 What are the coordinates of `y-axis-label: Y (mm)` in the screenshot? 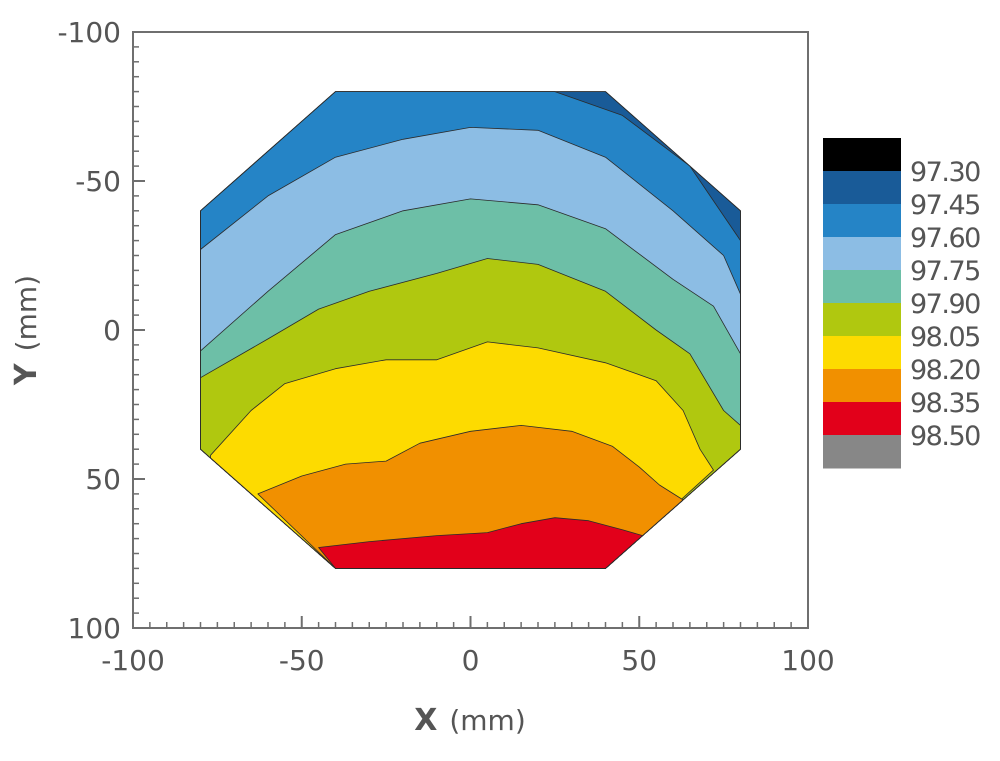 It's located at (26, 330).